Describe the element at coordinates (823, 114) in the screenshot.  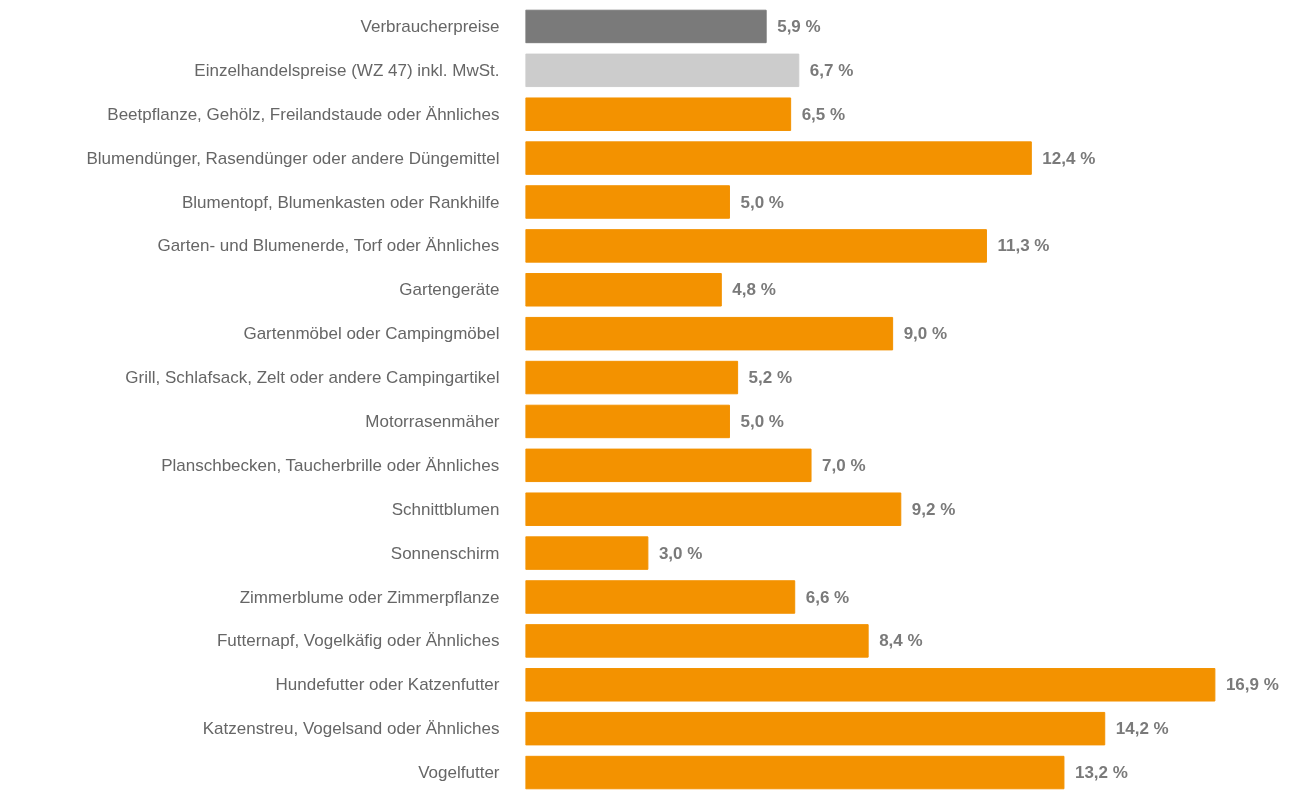
I see `data-label: 6,5 %` at that location.